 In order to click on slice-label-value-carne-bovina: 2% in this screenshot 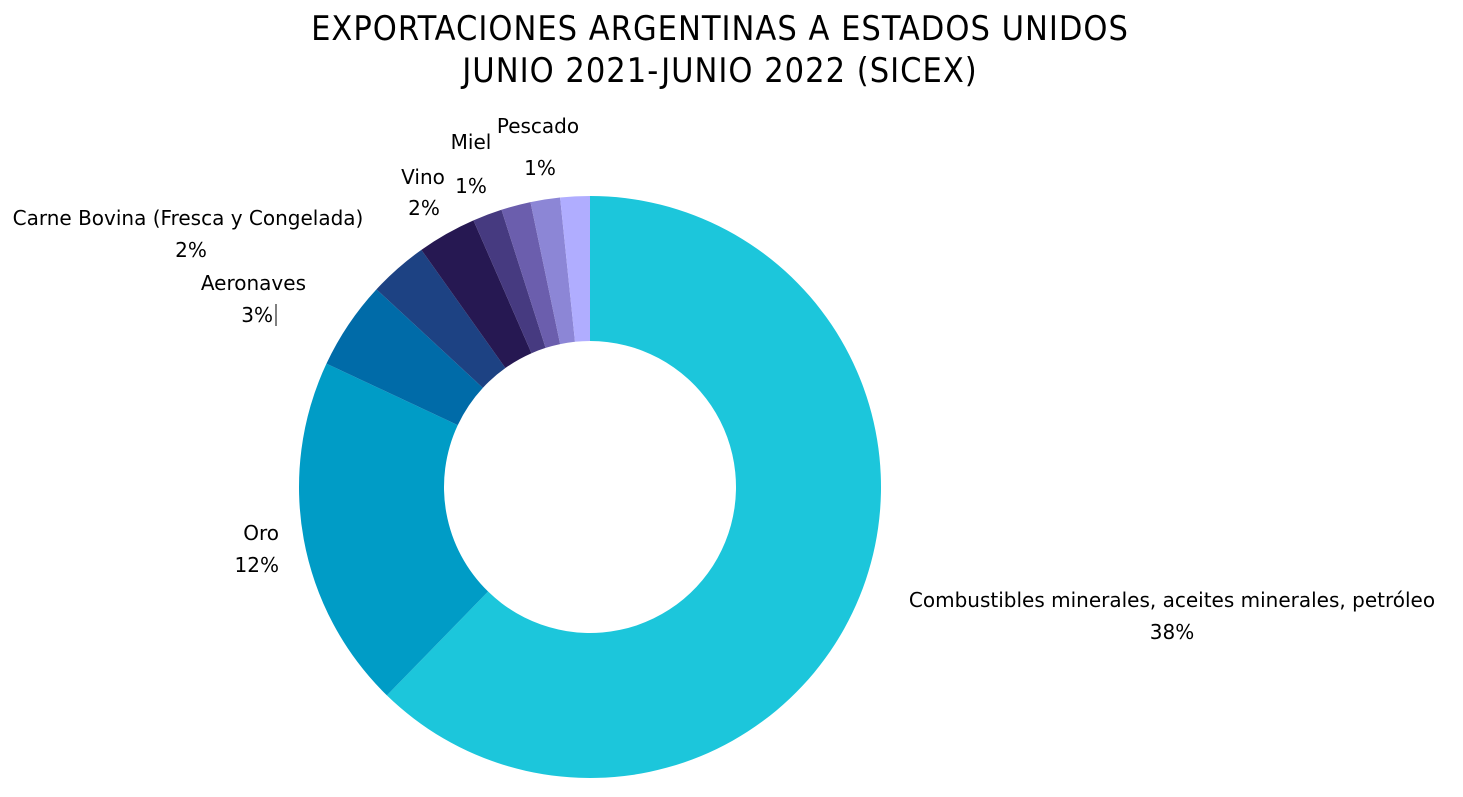, I will do `click(191, 250)`.